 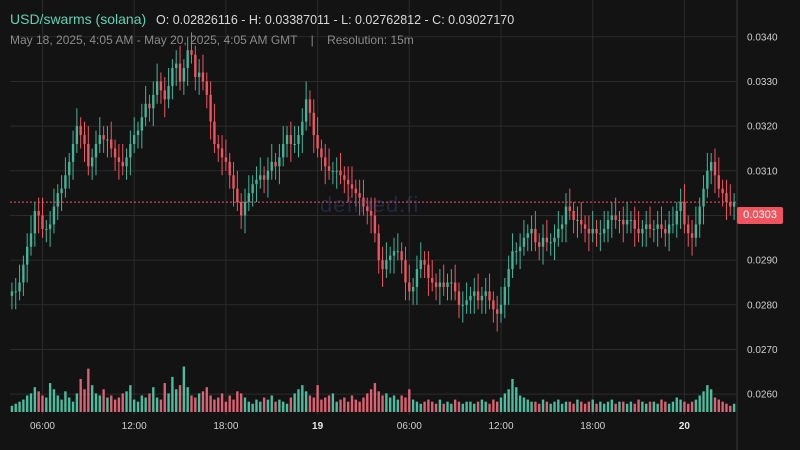 I want to click on y-tick-label: 0.0340, so click(x=762, y=37).